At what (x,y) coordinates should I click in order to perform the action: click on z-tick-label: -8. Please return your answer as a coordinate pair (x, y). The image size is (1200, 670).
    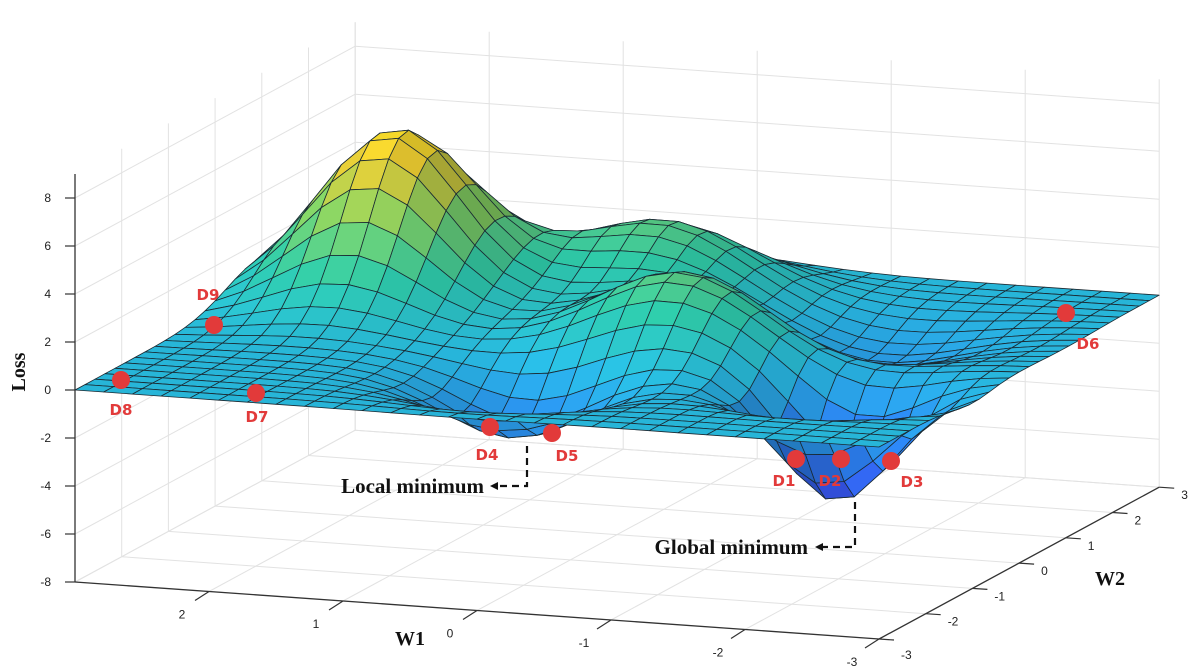
    Looking at the image, I should click on (45, 582).